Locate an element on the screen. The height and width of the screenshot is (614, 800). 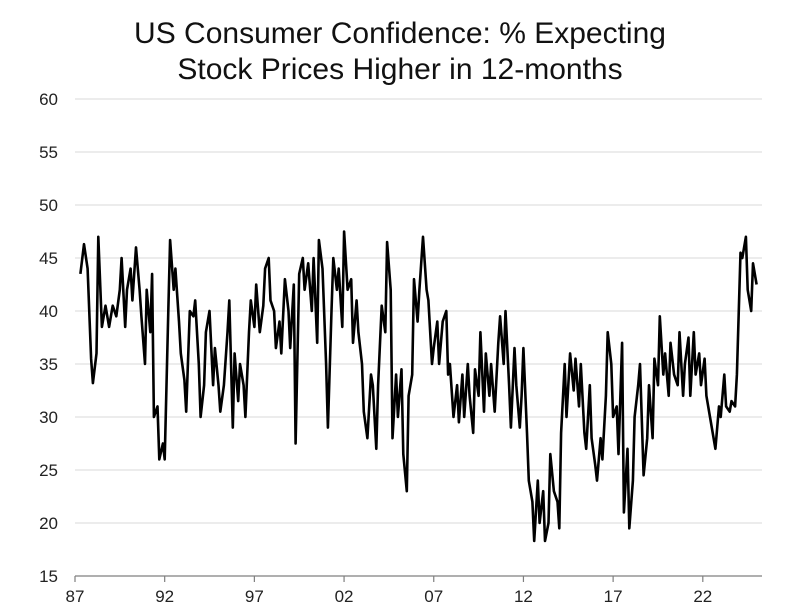
x-tick-label: 22 is located at coordinates (702, 596).